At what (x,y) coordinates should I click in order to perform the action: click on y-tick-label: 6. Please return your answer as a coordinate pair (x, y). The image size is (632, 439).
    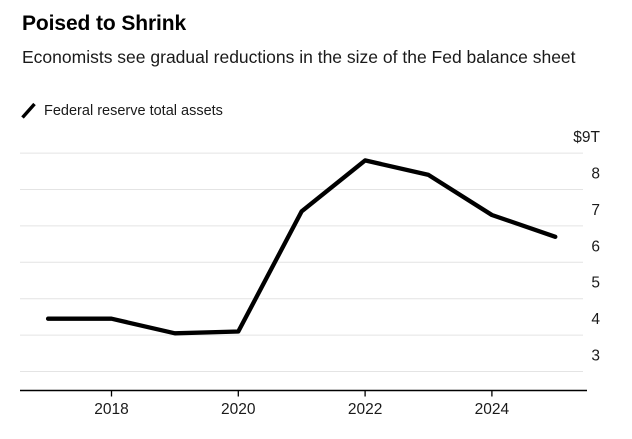
    Looking at the image, I should click on (595, 246).